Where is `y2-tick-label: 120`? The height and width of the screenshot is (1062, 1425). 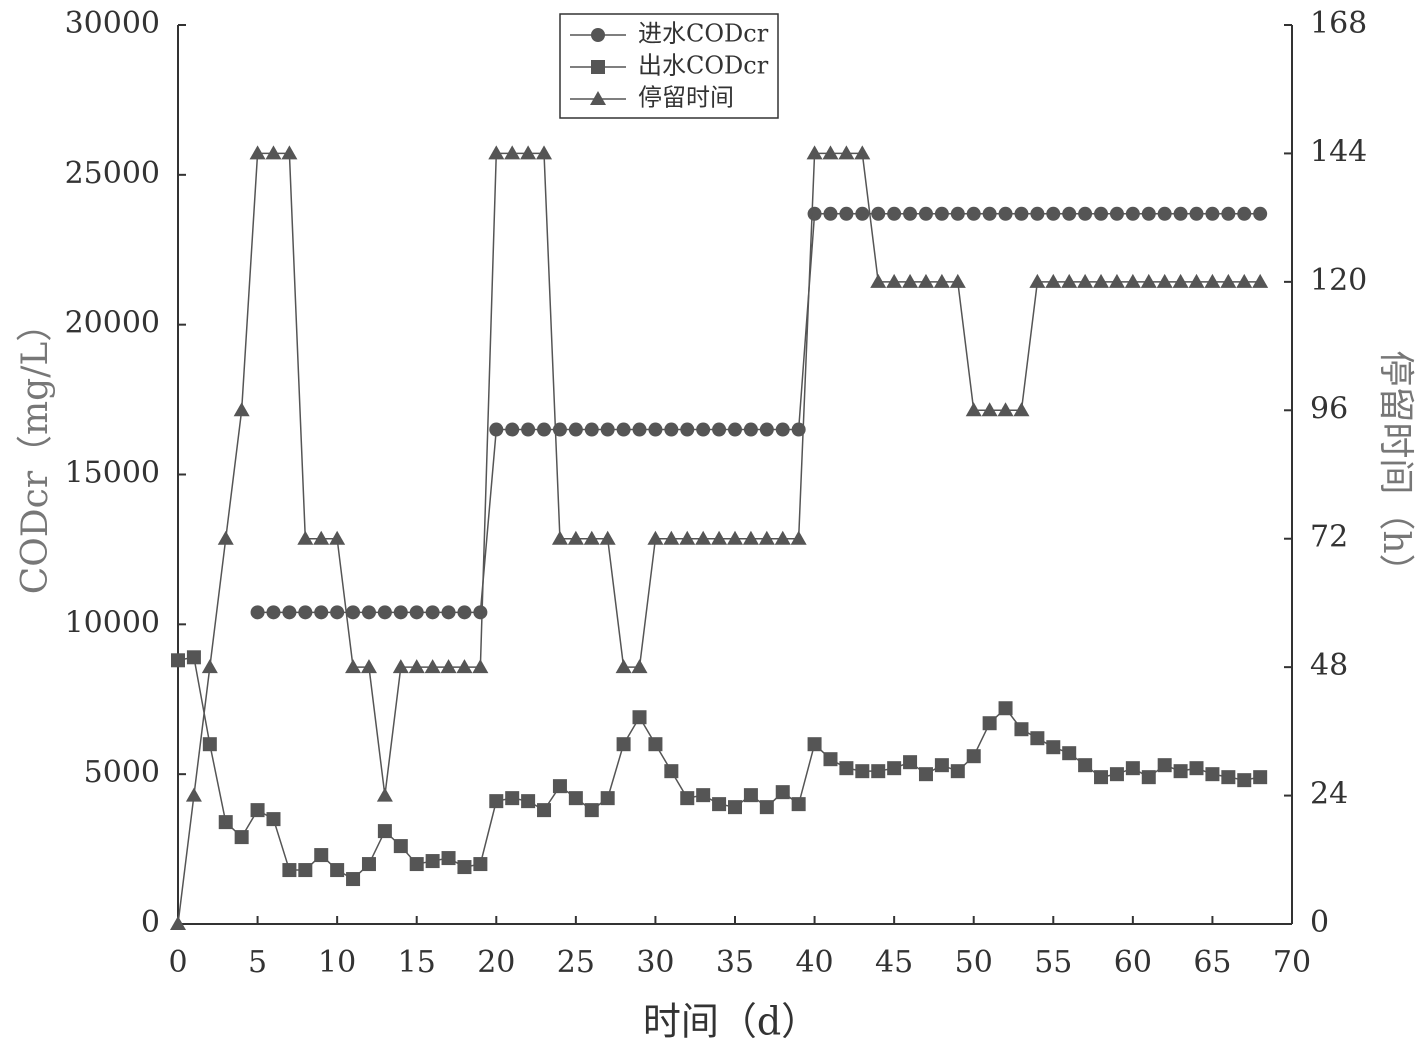
y2-tick-label: 120 is located at coordinates (1338, 280).